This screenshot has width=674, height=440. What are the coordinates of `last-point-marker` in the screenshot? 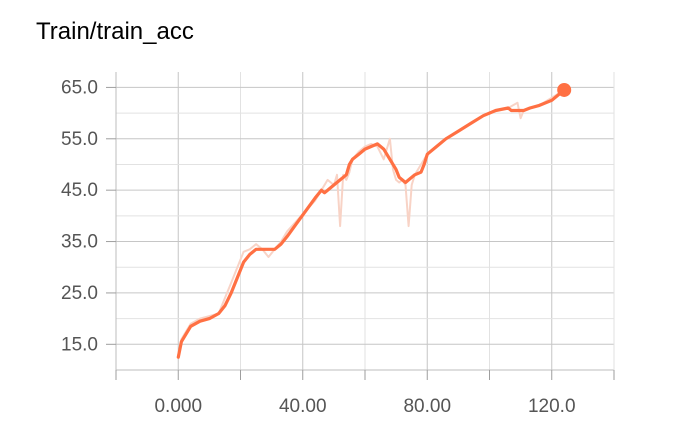 It's located at (564, 89).